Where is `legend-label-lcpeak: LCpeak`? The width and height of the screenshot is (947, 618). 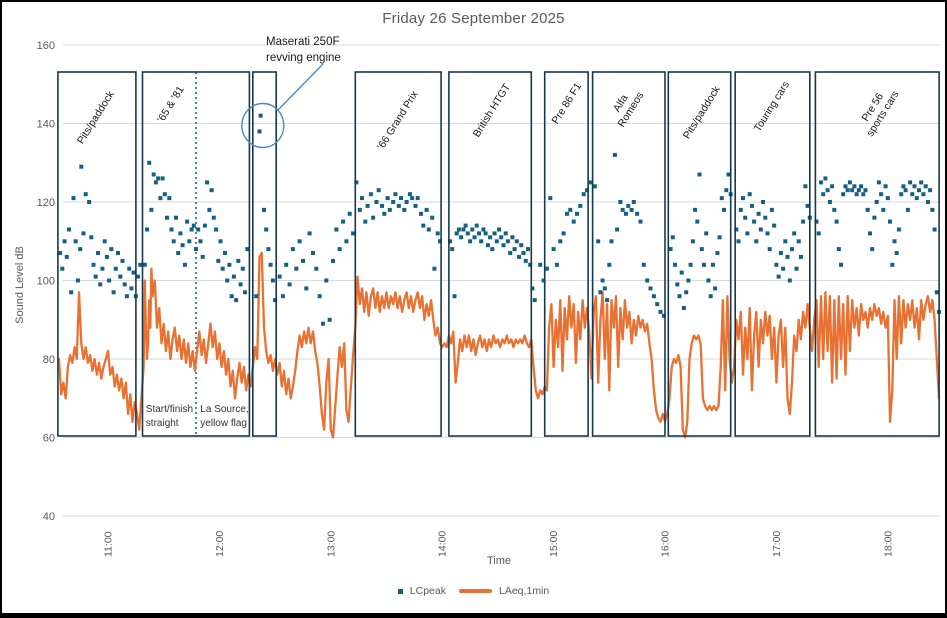 legend-label-lcpeak: LCpeak is located at coordinates (427, 591).